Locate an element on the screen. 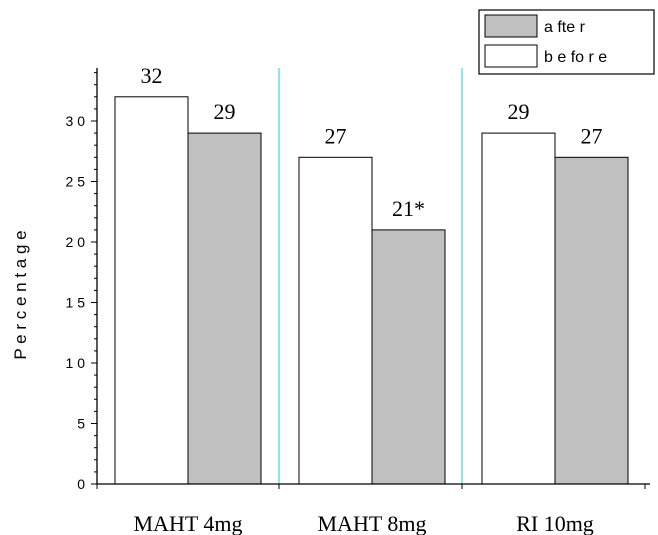 The width and height of the screenshot is (658, 535). y-tick-label: 2 5 is located at coordinates (76, 182).